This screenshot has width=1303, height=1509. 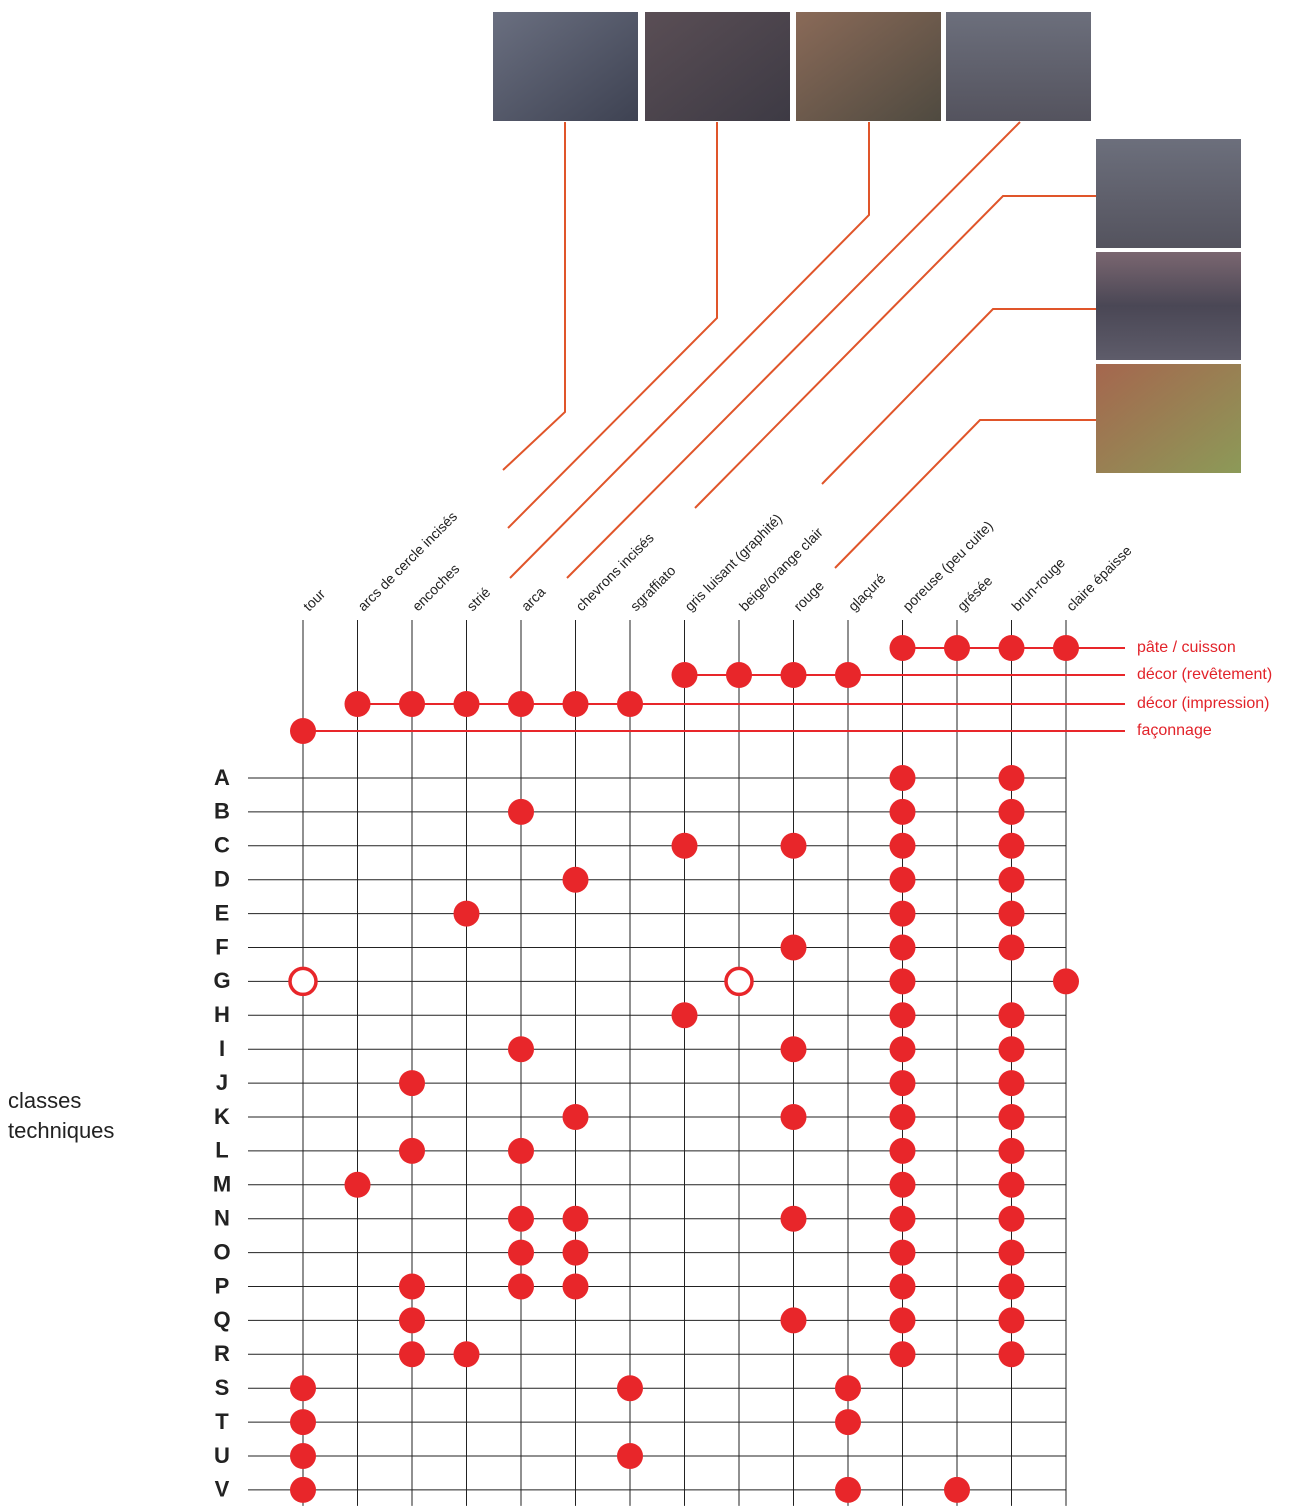 What do you see at coordinates (222, 1353) in the screenshot?
I see `row-label: R` at bounding box center [222, 1353].